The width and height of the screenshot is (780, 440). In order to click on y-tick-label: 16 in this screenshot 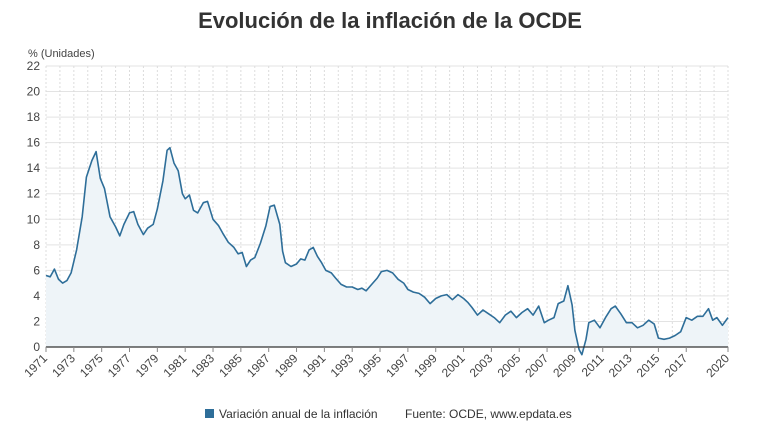, I will do `click(34, 143)`.